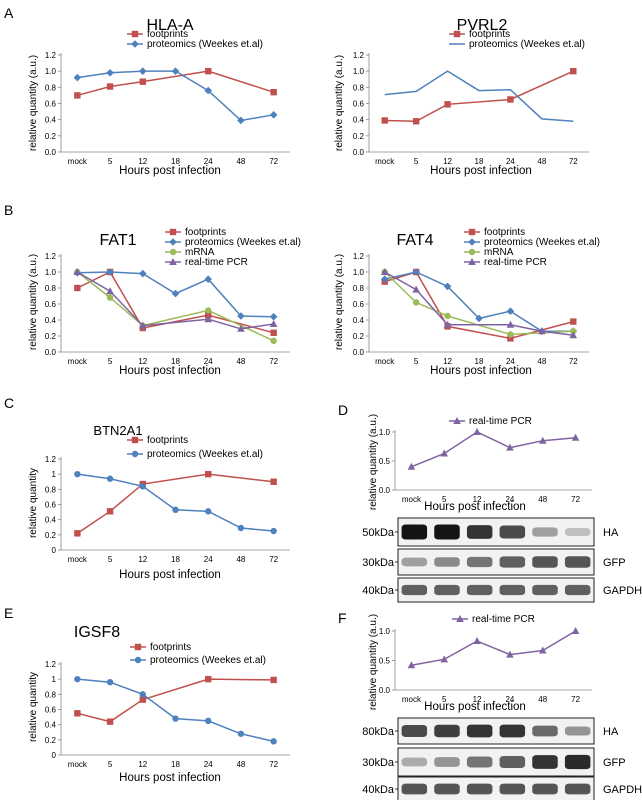 Image resolution: width=642 pixels, height=800 pixels. What do you see at coordinates (173, 261) in the screenshot?
I see `legend-marker-rtpcr` at bounding box center [173, 261].